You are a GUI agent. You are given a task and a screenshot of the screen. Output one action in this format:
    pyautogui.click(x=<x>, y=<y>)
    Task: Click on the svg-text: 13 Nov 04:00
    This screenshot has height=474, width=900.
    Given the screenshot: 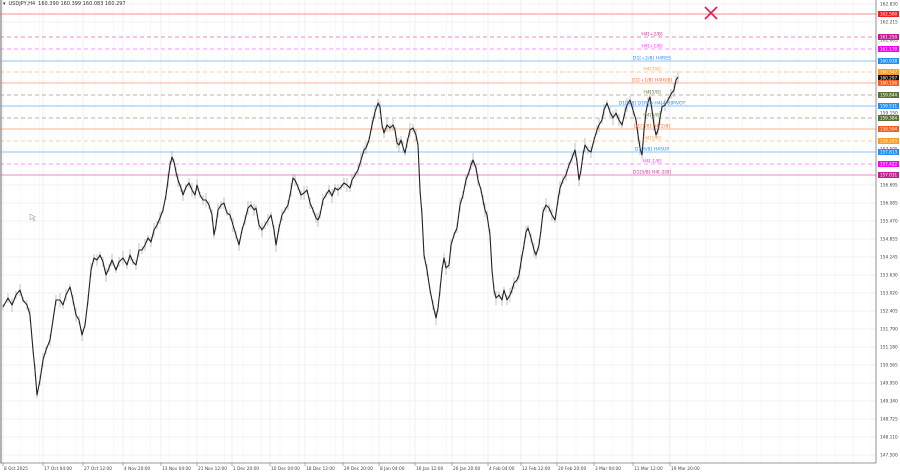 What is the action you would take?
    pyautogui.click(x=176, y=469)
    